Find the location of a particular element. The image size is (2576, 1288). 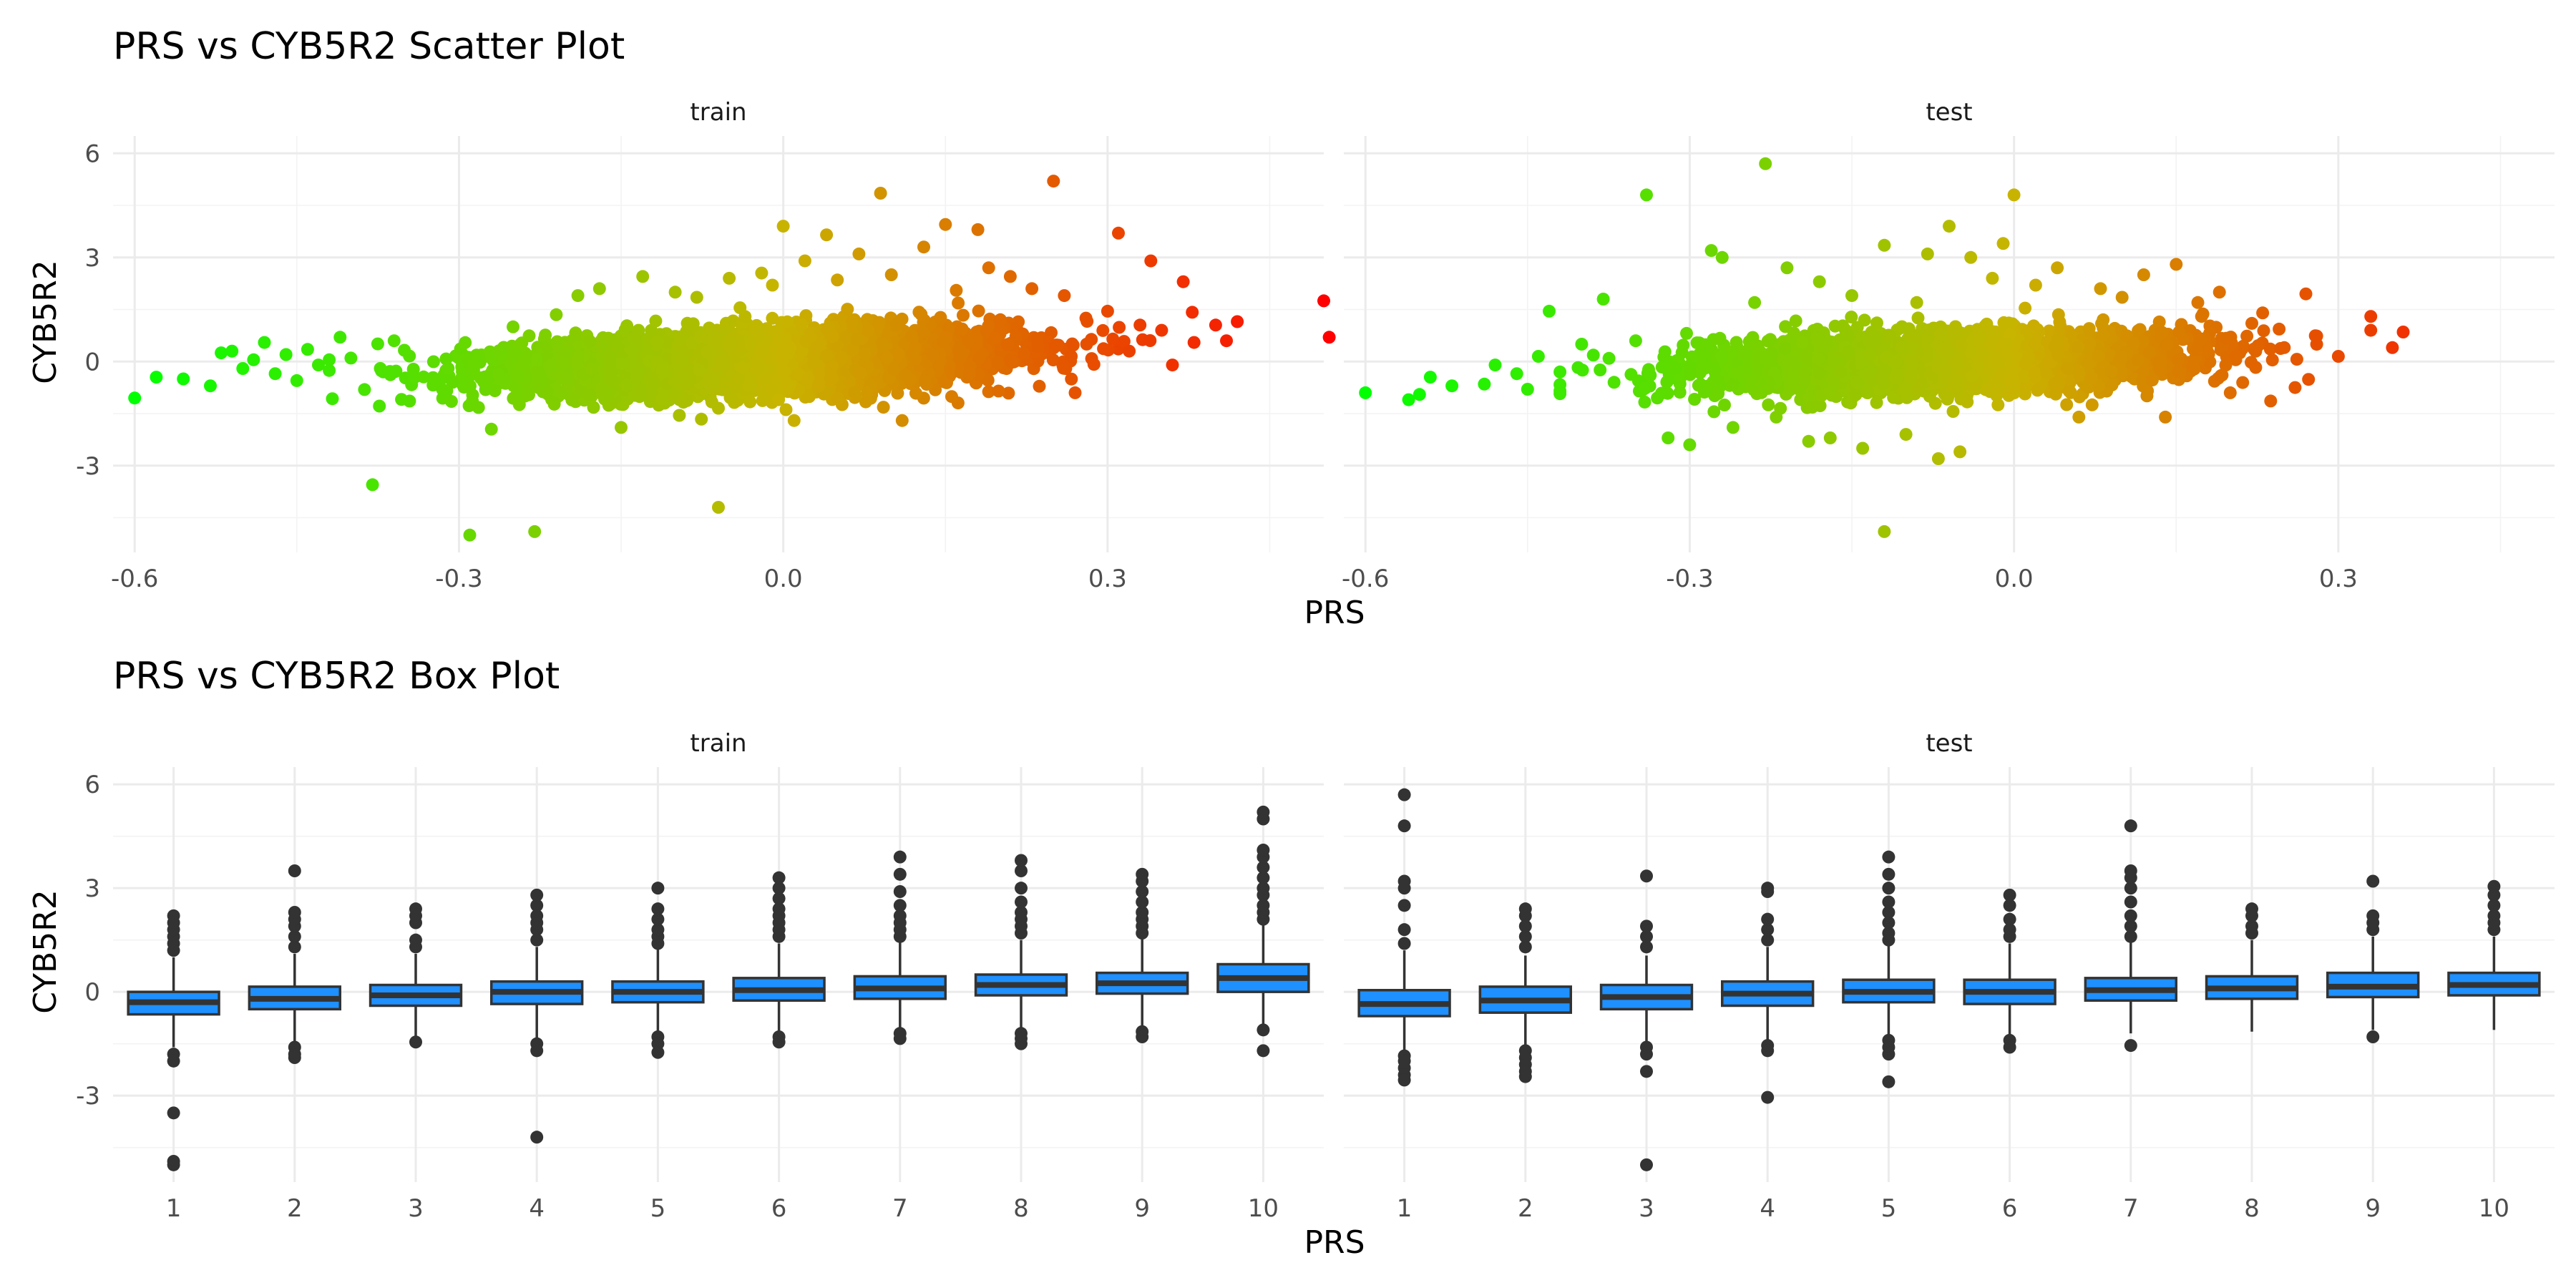

scatter-title: PRS vs CYB5R2 Scatter Plot is located at coordinates (369, 46).